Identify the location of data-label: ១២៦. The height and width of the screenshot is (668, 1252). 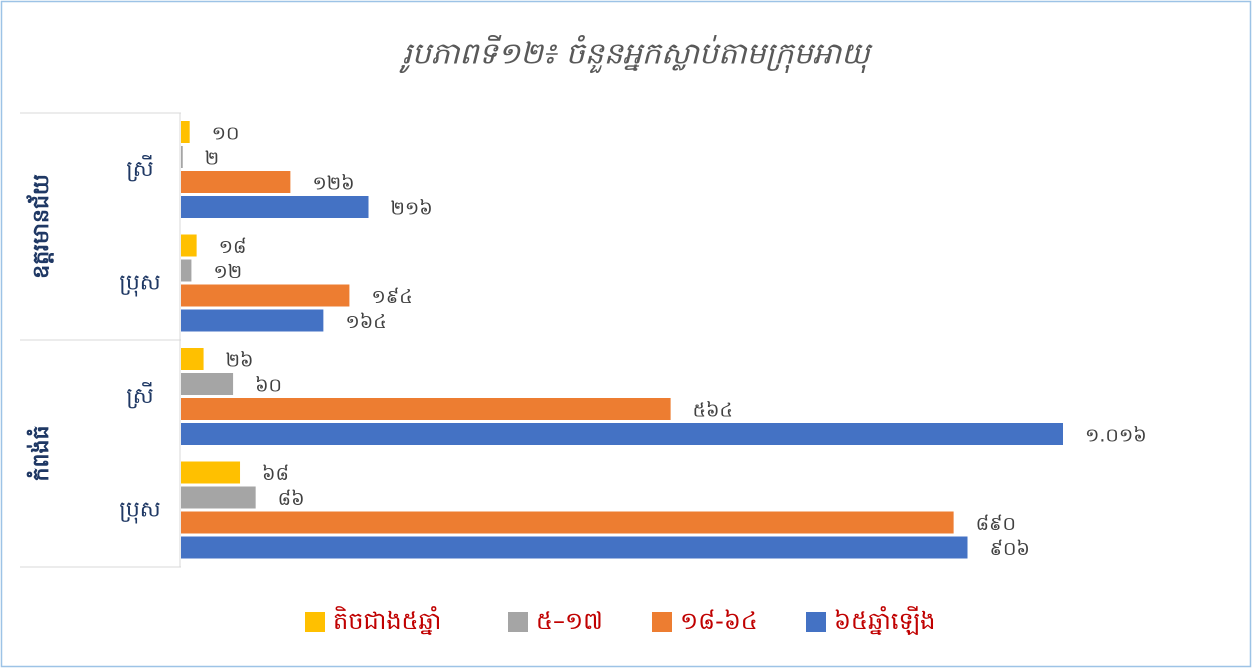
(333, 184).